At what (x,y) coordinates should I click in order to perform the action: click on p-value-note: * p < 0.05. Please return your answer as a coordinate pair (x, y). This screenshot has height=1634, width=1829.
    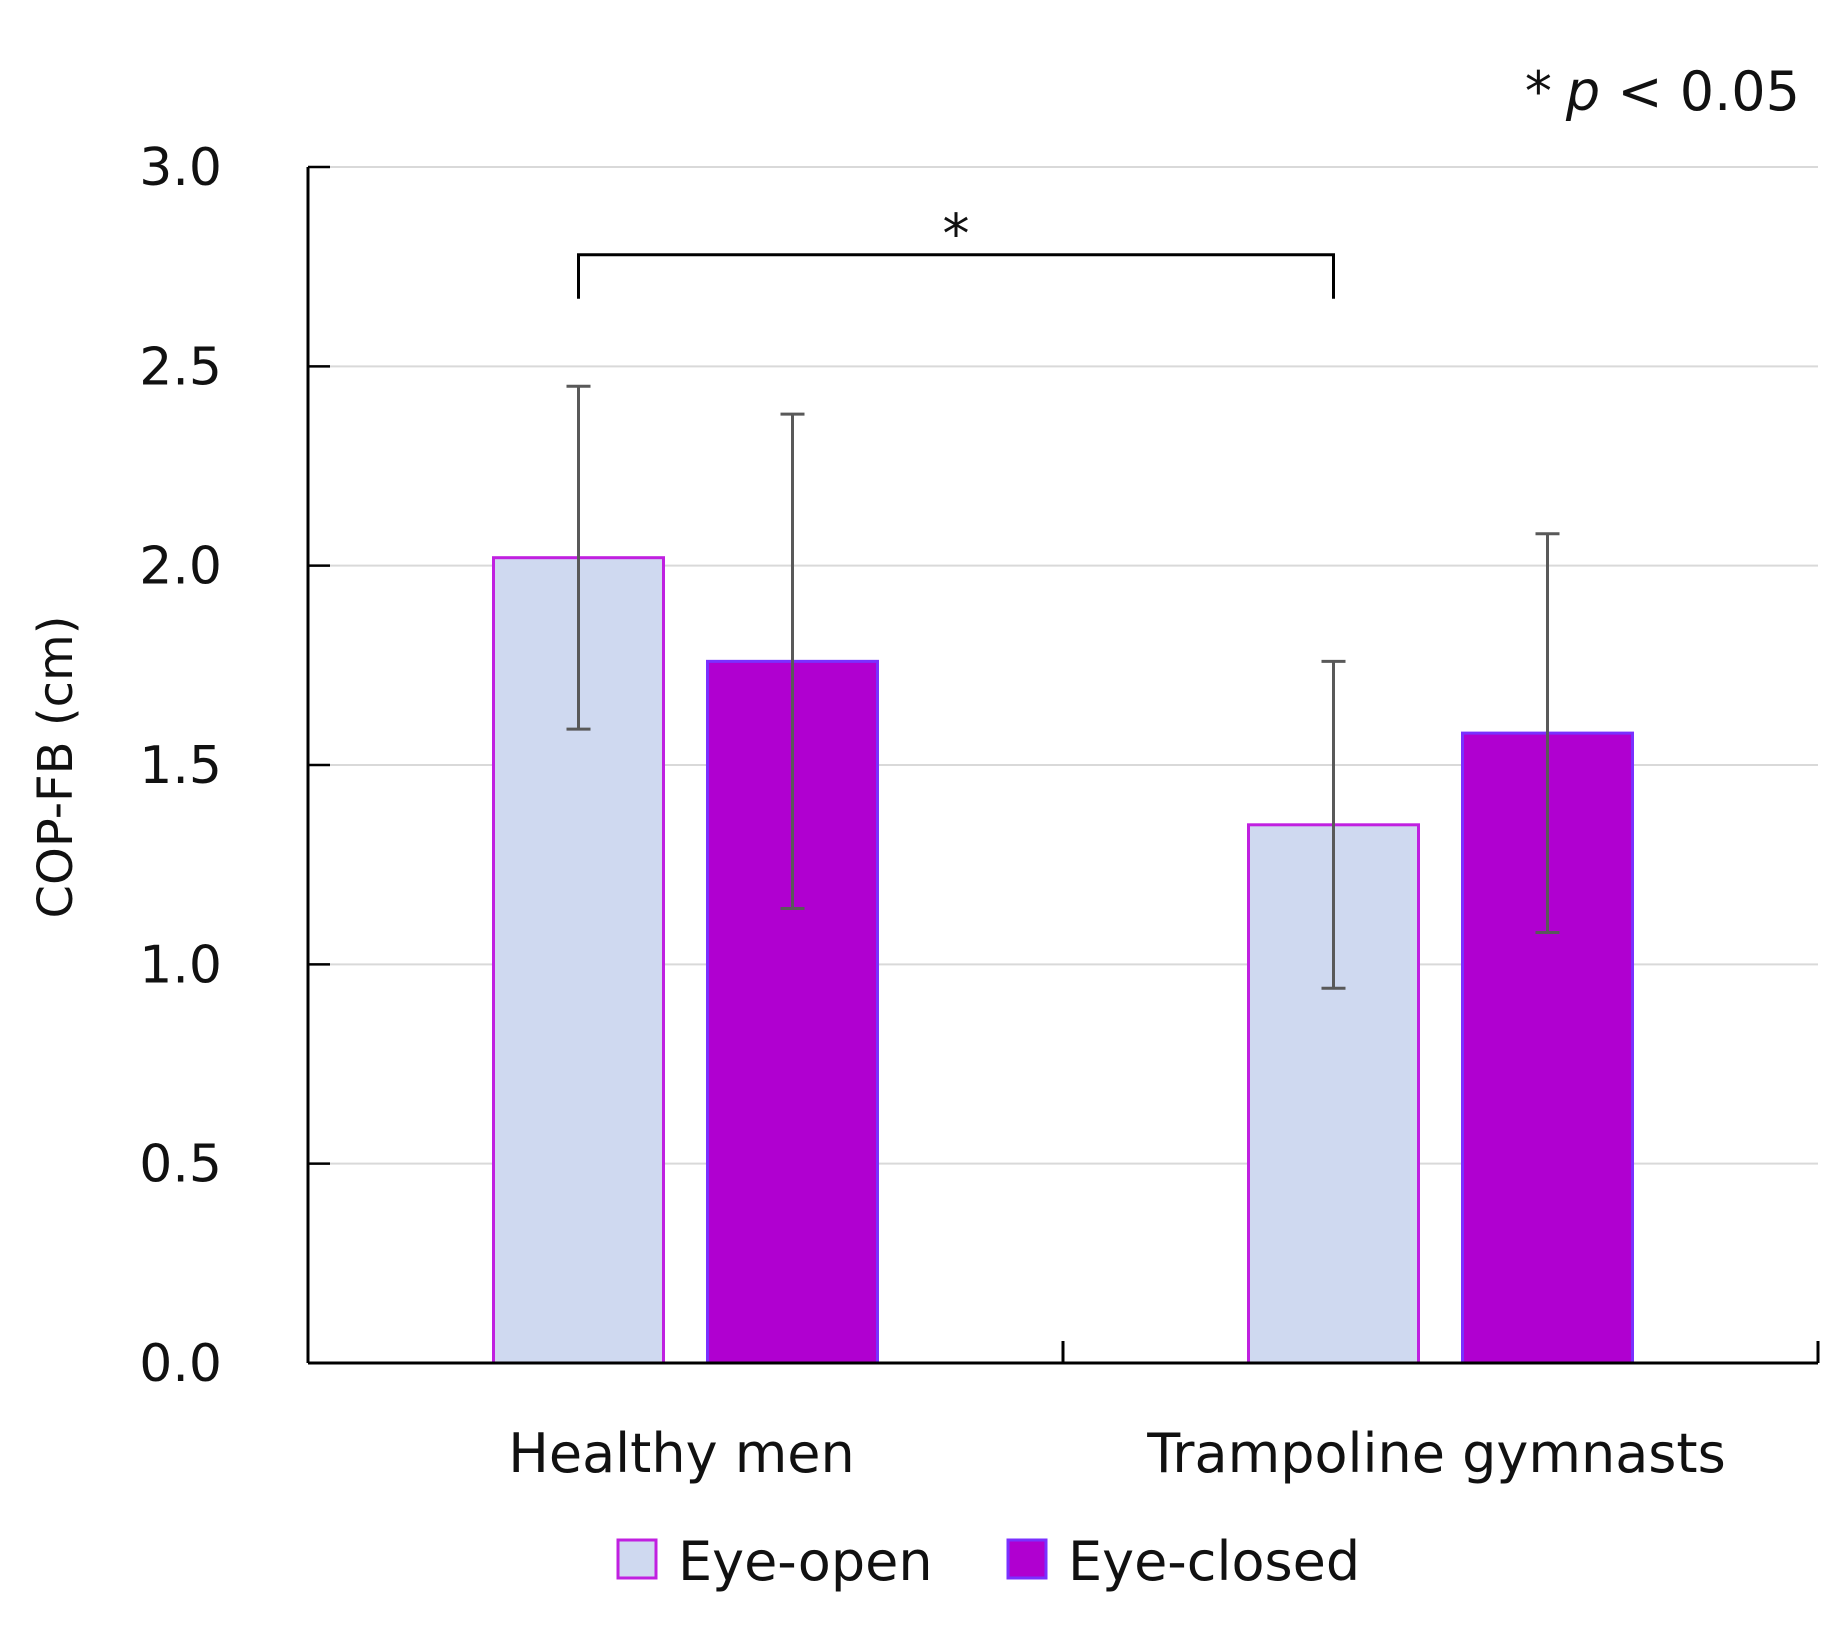
    Looking at the image, I should click on (1662, 91).